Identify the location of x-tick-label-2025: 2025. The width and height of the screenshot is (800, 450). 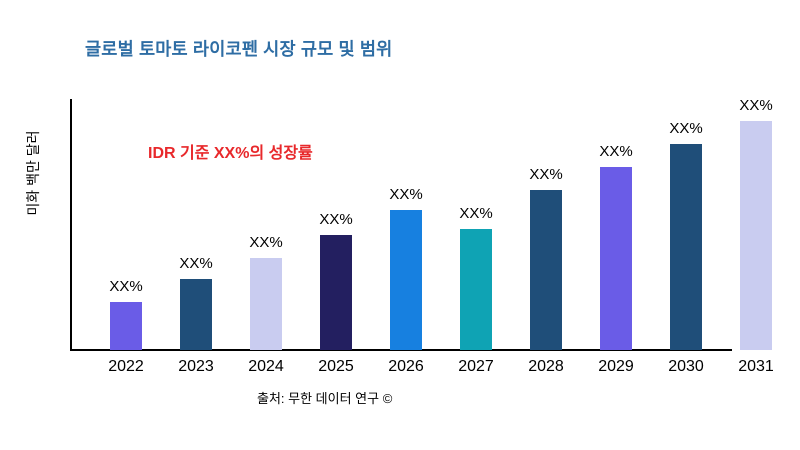
(336, 366).